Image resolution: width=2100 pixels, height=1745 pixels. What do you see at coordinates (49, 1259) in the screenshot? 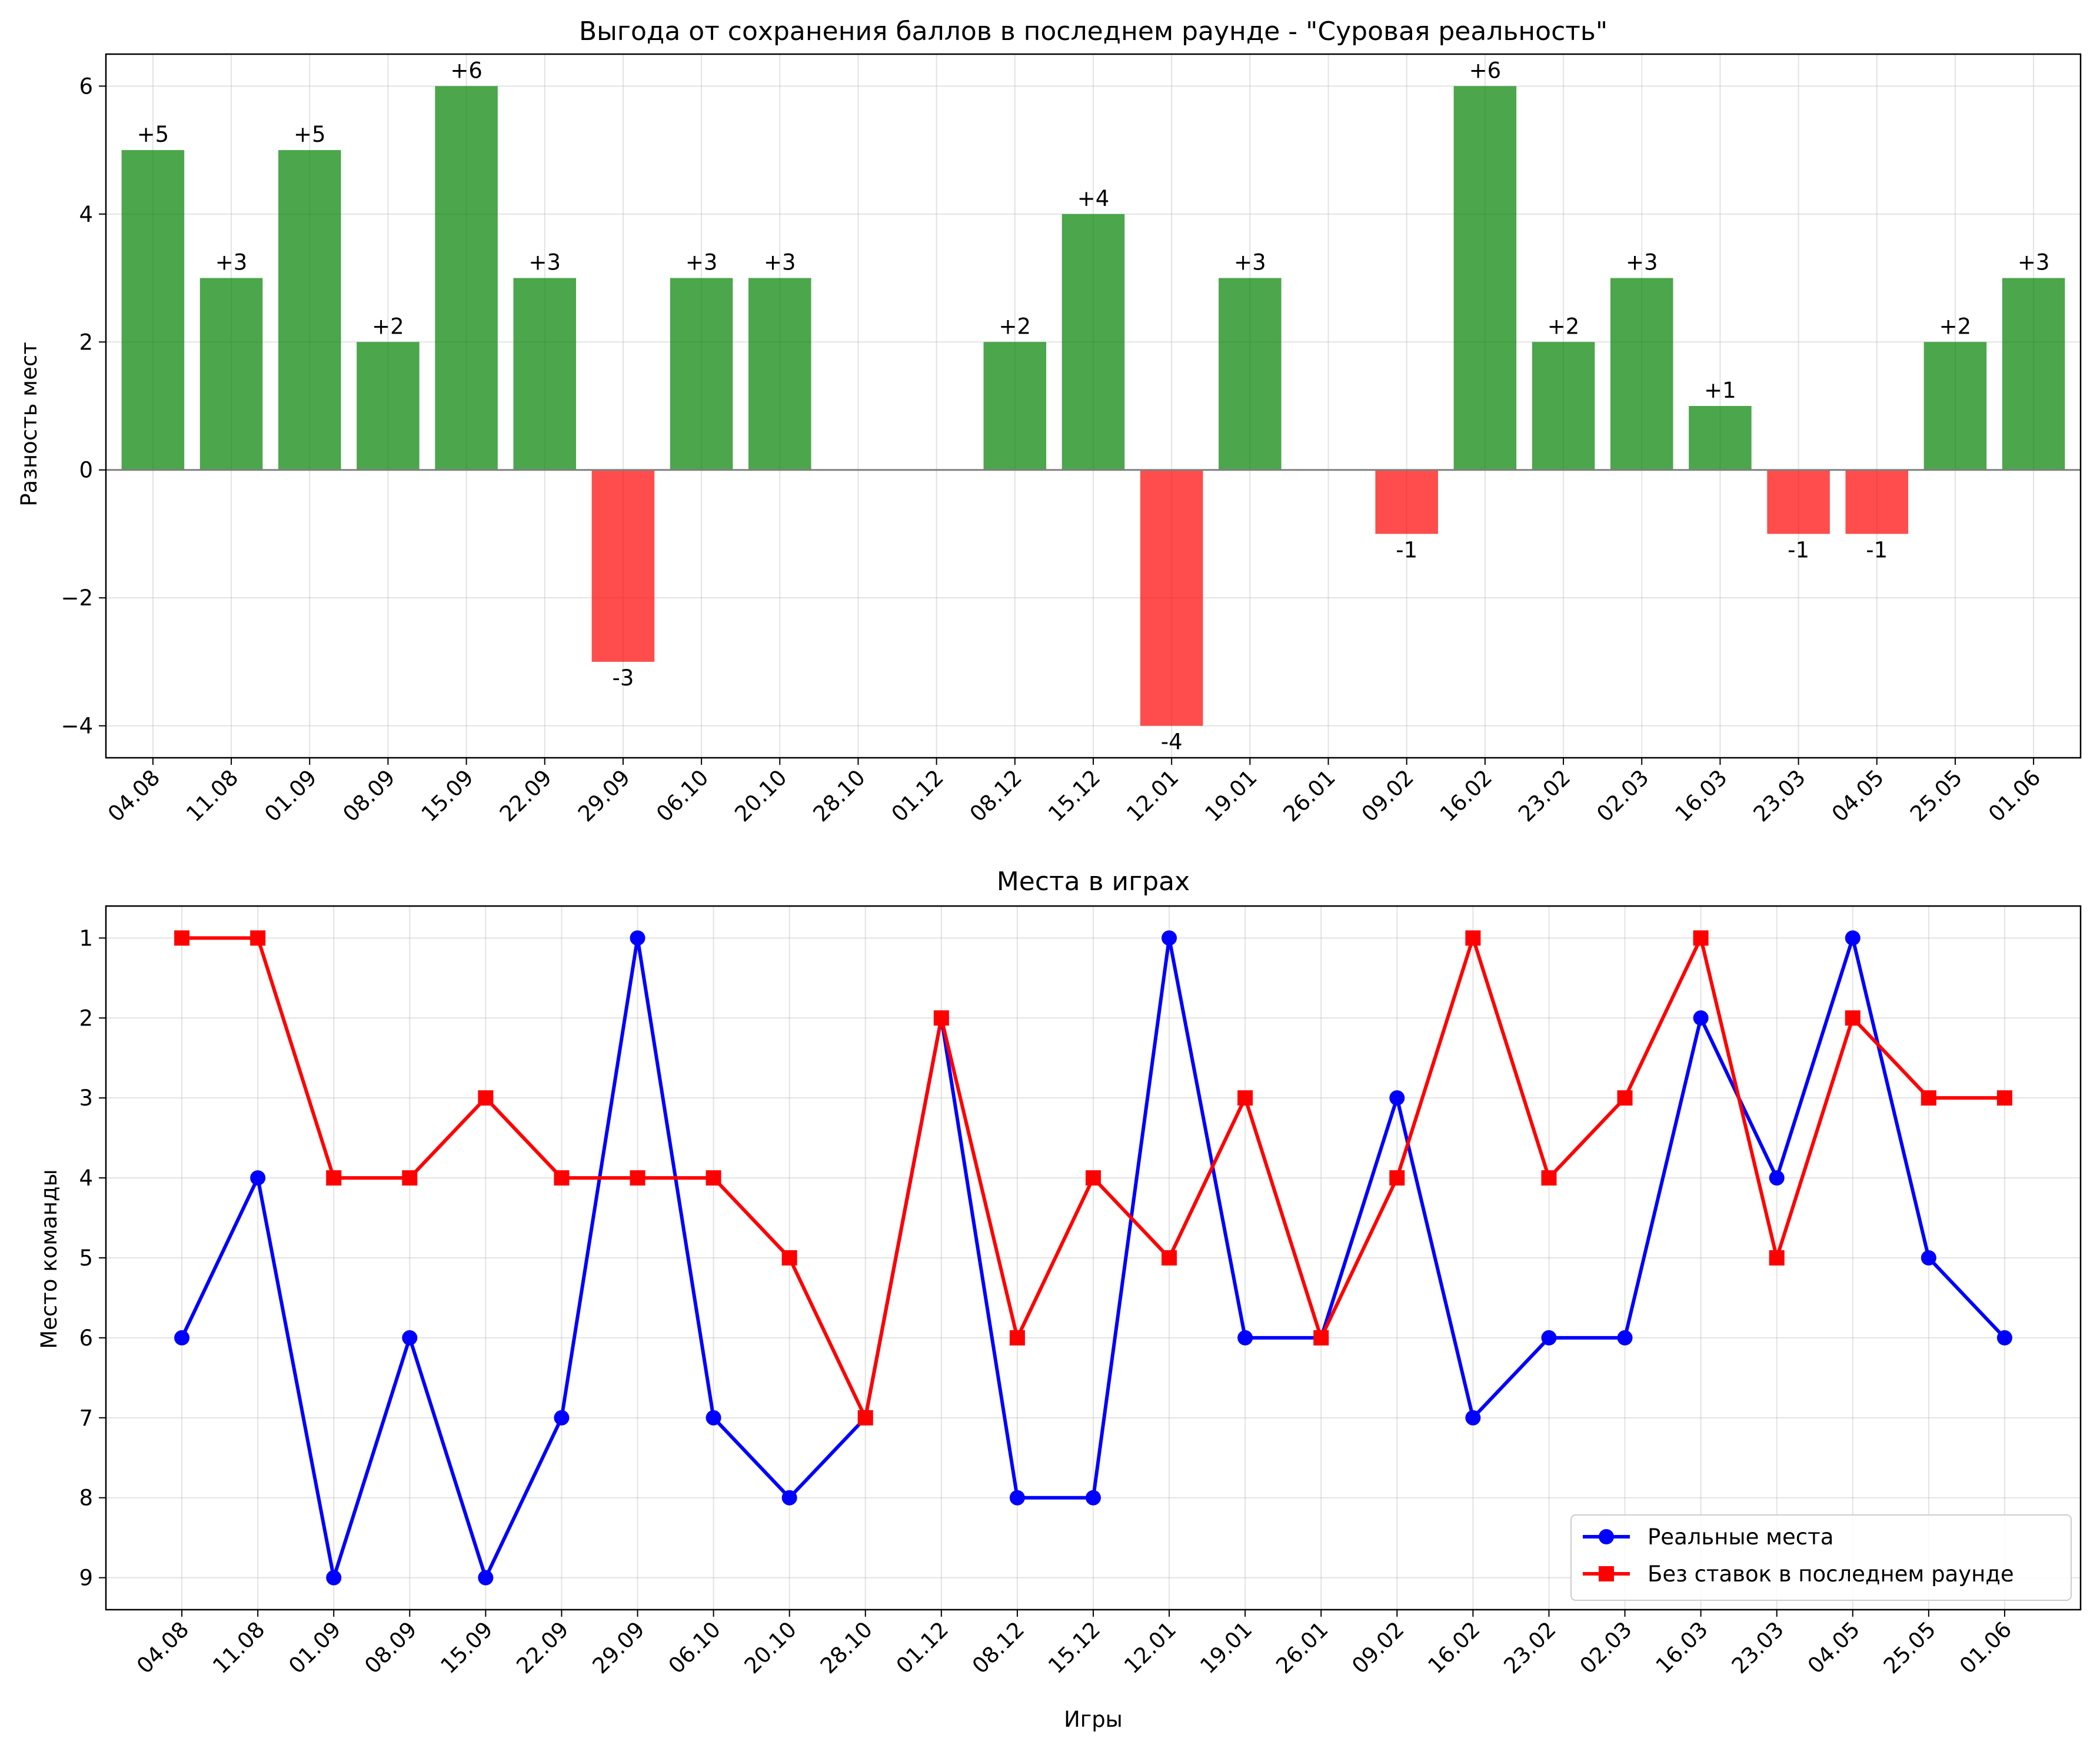
I see `line-chart-y-axis-label: Место команды` at bounding box center [49, 1259].